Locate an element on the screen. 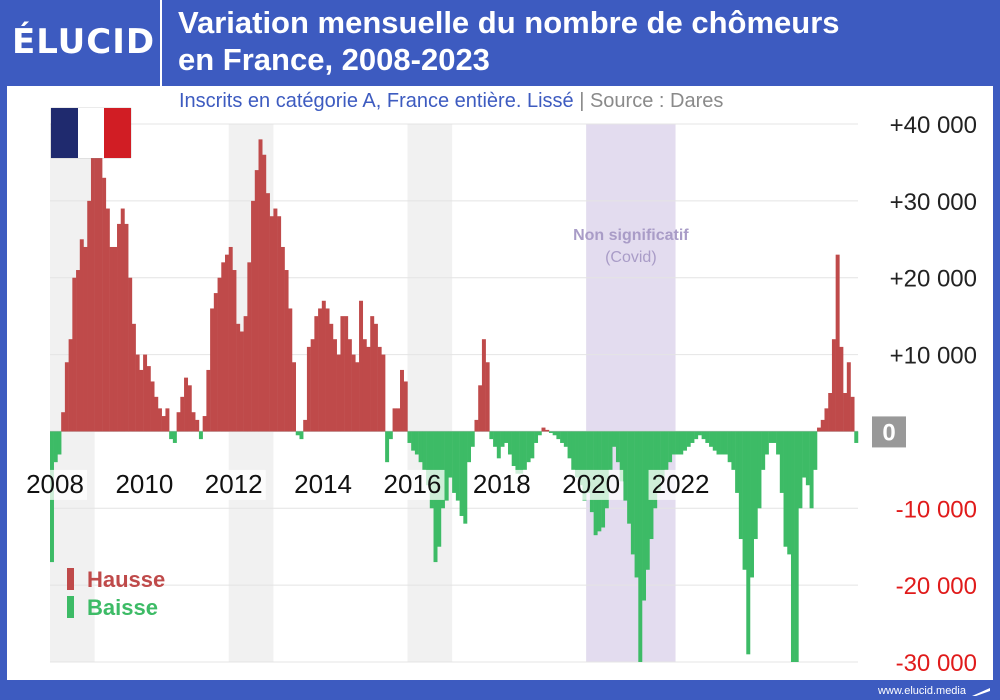 The height and width of the screenshot is (700, 1000). title-line-2: en France, 2008-2023 is located at coordinates (334, 59).